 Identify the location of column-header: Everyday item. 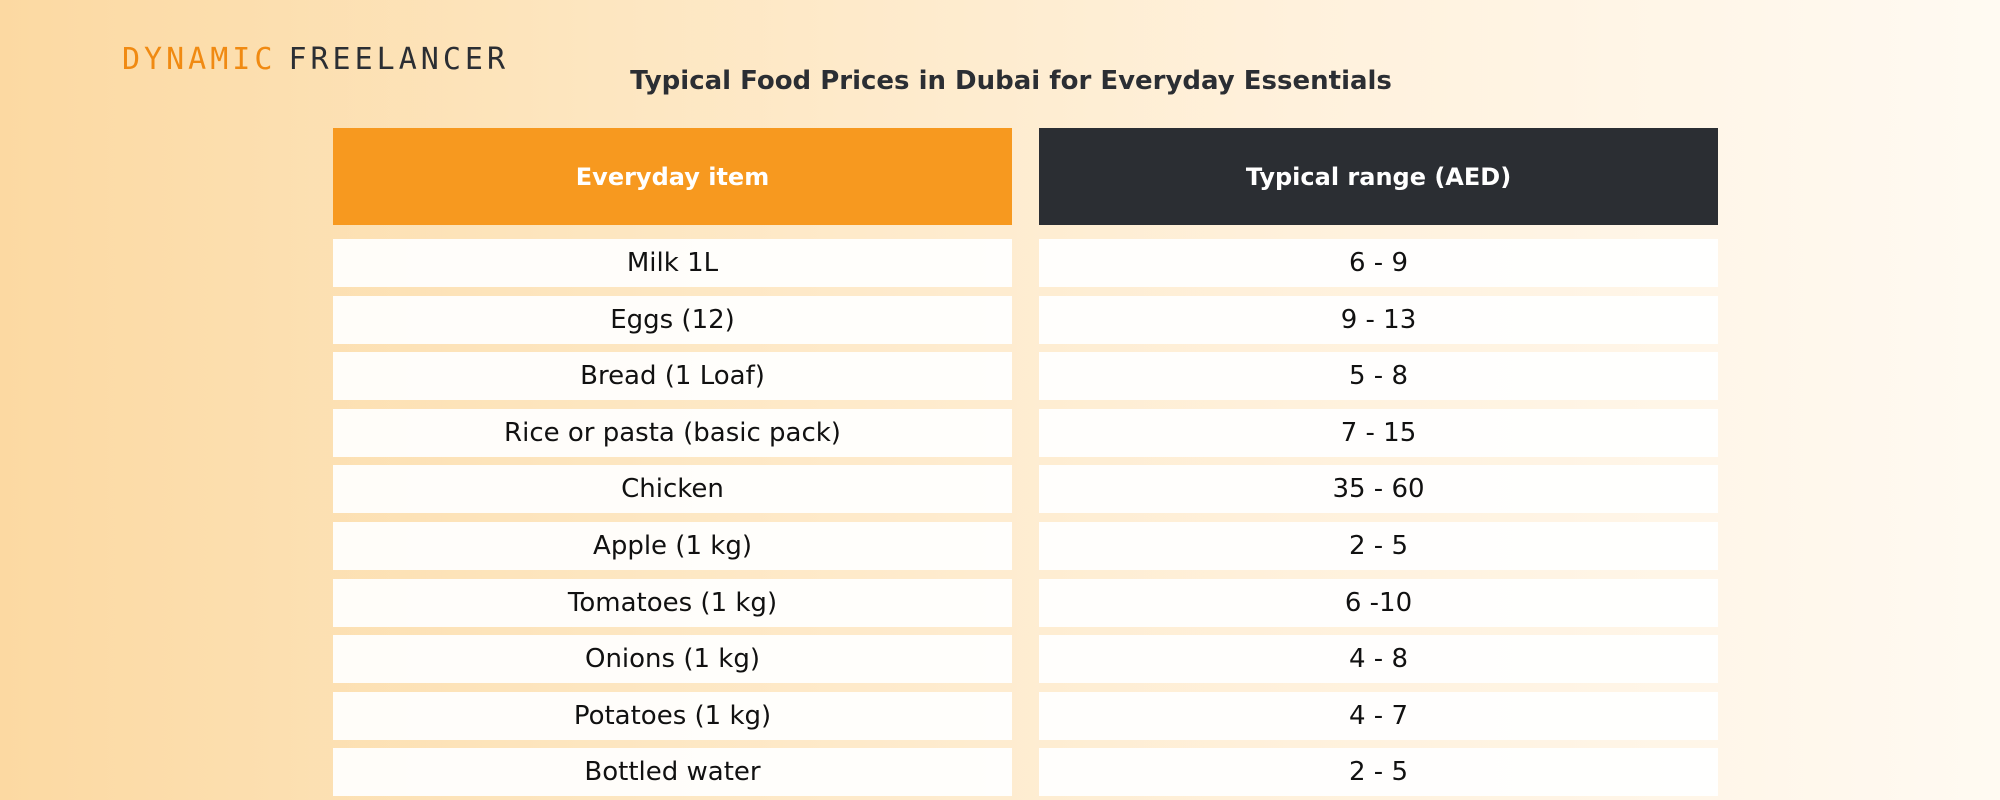
(672, 176).